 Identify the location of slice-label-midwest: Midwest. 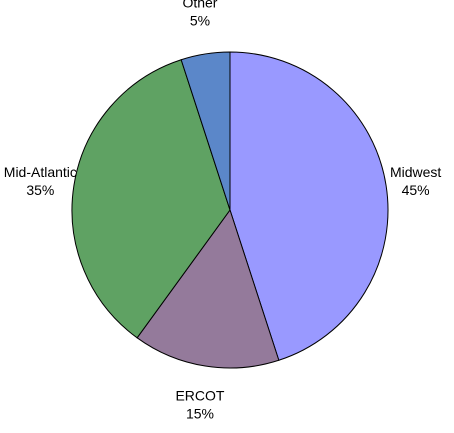
(415, 172).